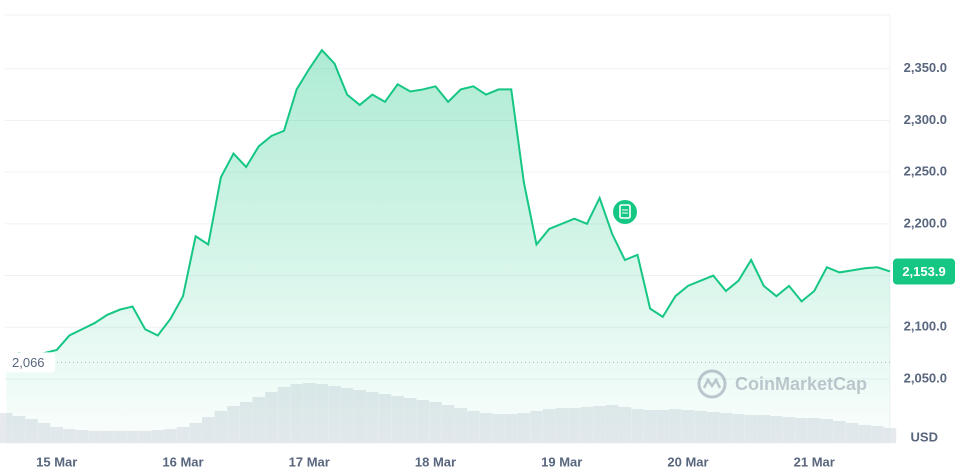 The width and height of the screenshot is (970, 476). I want to click on current-price-label: 2,153.9, so click(923, 271).